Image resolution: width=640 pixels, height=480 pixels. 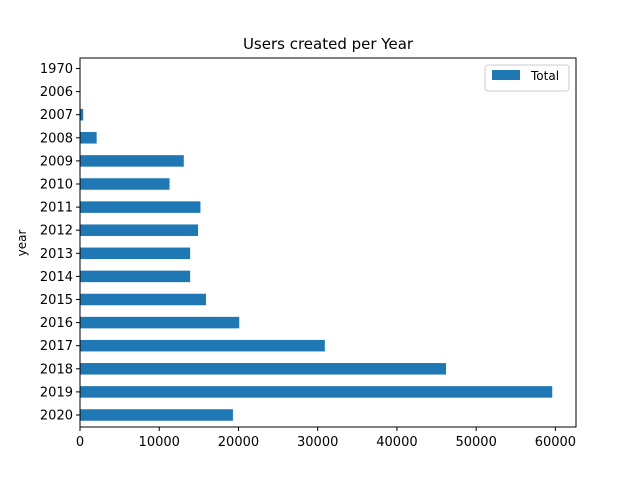 What do you see at coordinates (317, 442) in the screenshot?
I see `x-tick-label: 30000` at bounding box center [317, 442].